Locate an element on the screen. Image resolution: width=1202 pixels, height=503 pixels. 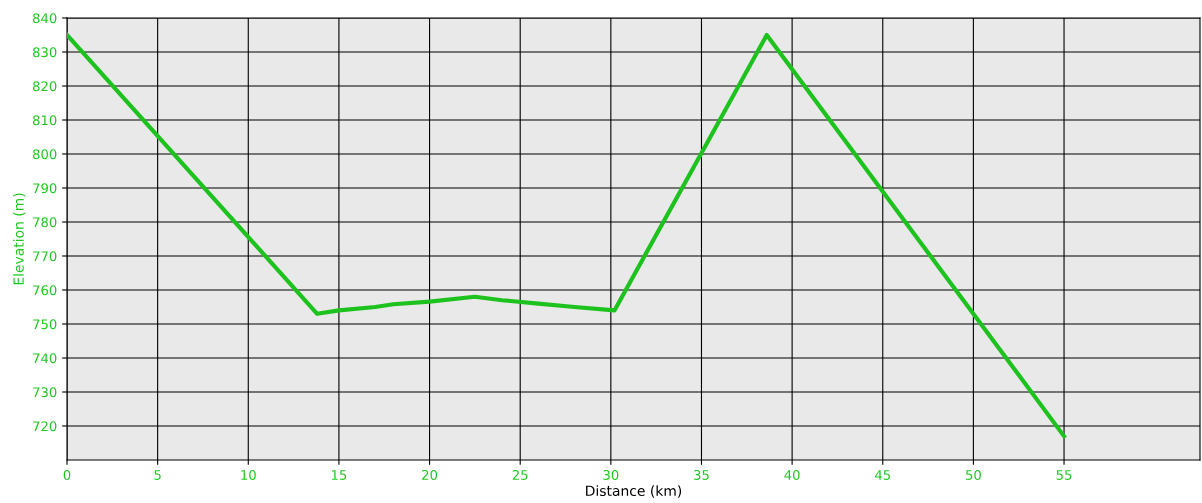
x-tick-label: 20 is located at coordinates (430, 474).